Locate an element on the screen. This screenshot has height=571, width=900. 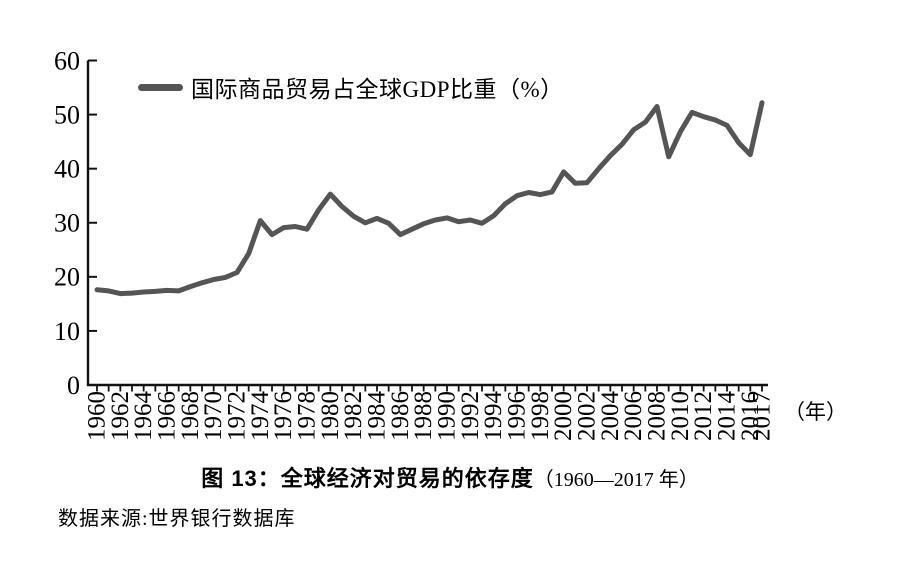
x-tick-label: 2000 is located at coordinates (563, 416).